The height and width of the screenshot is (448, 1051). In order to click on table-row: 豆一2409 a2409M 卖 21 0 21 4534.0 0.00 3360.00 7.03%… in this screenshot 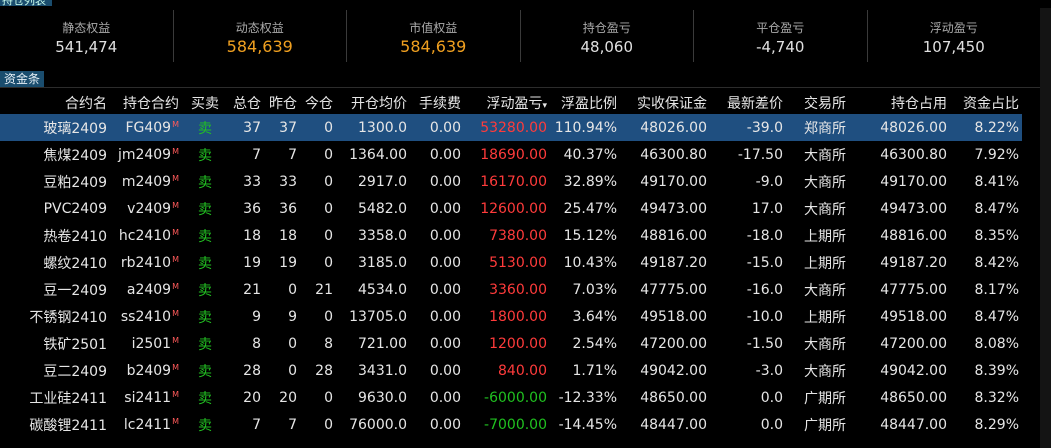, I will do `click(511, 289)`.